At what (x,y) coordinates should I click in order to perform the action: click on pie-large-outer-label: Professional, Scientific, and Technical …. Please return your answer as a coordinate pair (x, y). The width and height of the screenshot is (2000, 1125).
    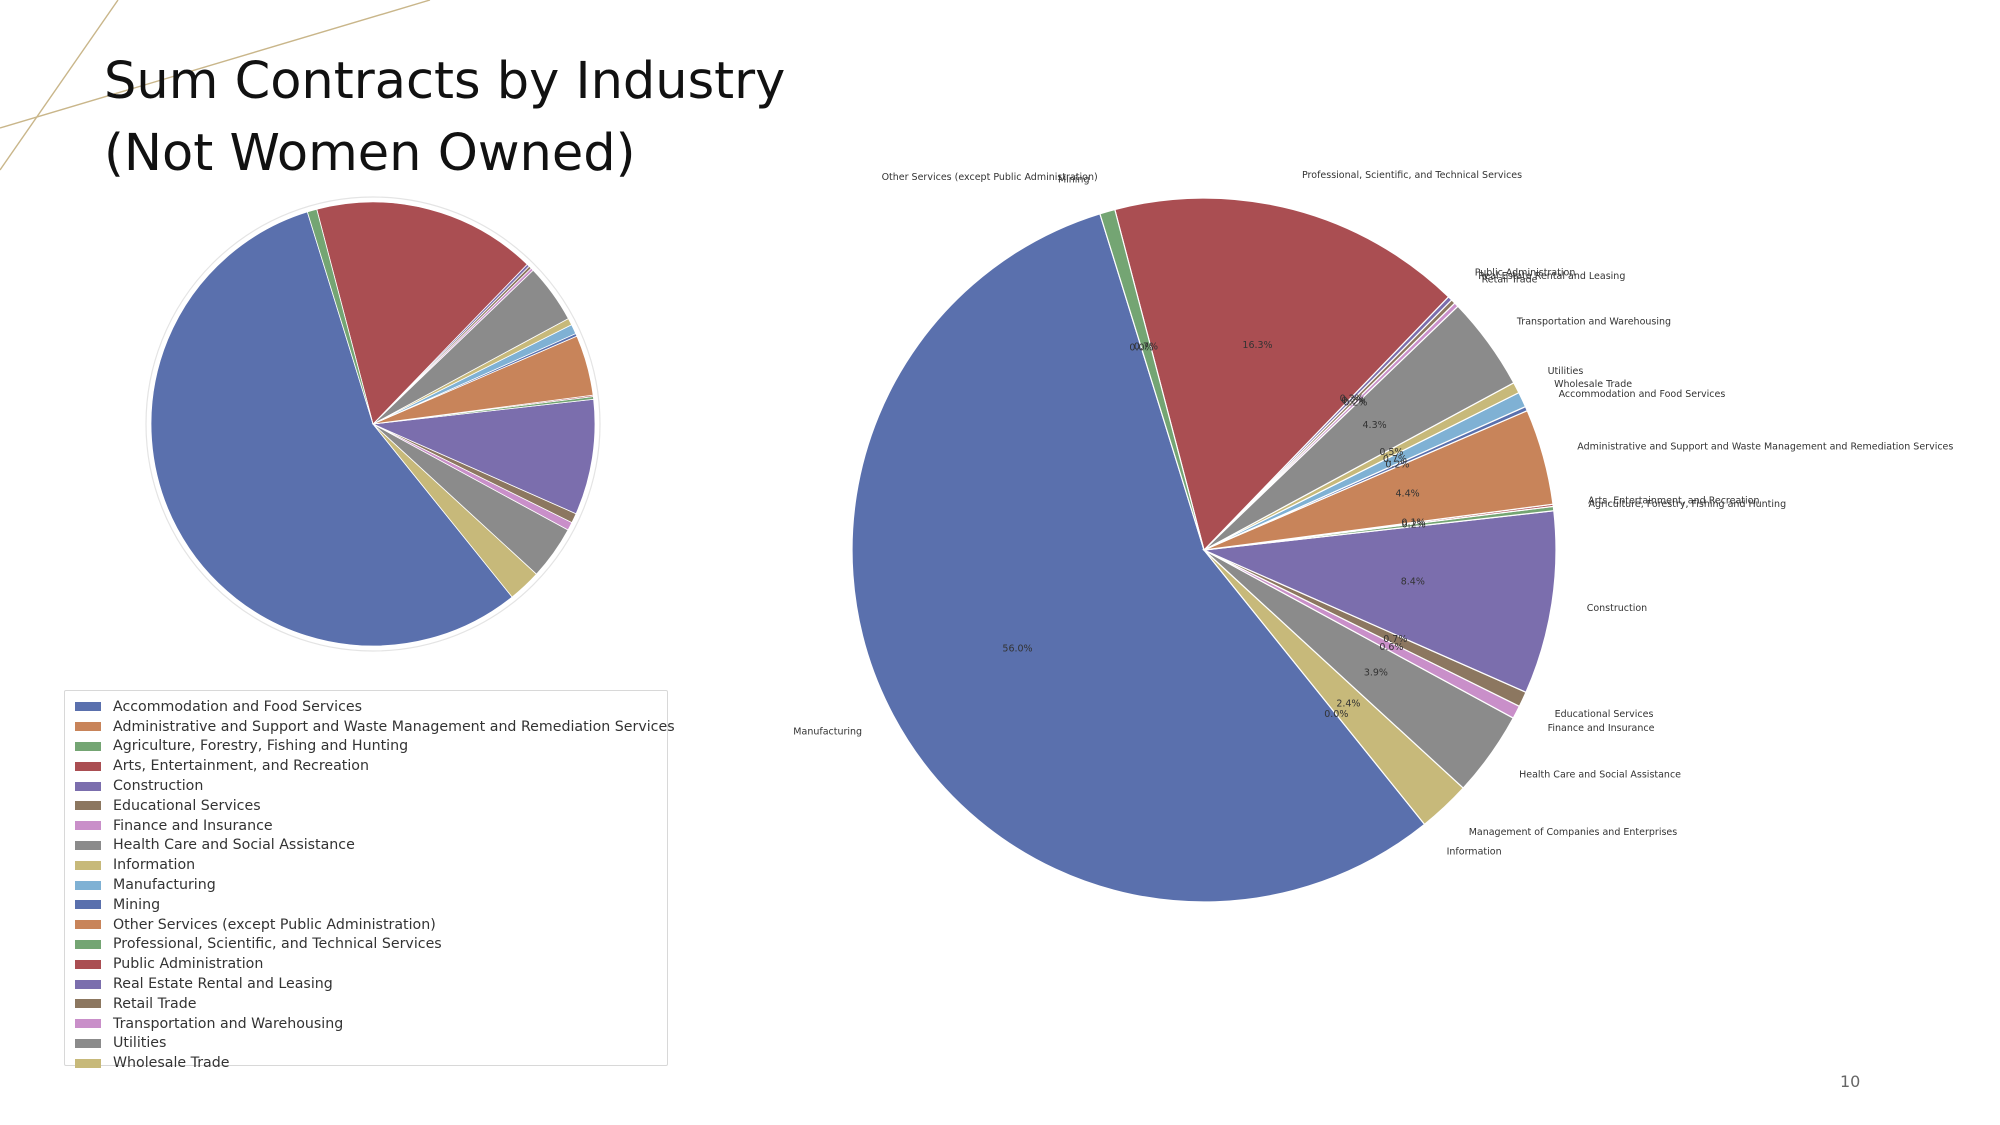
    Looking at the image, I should click on (1412, 175).